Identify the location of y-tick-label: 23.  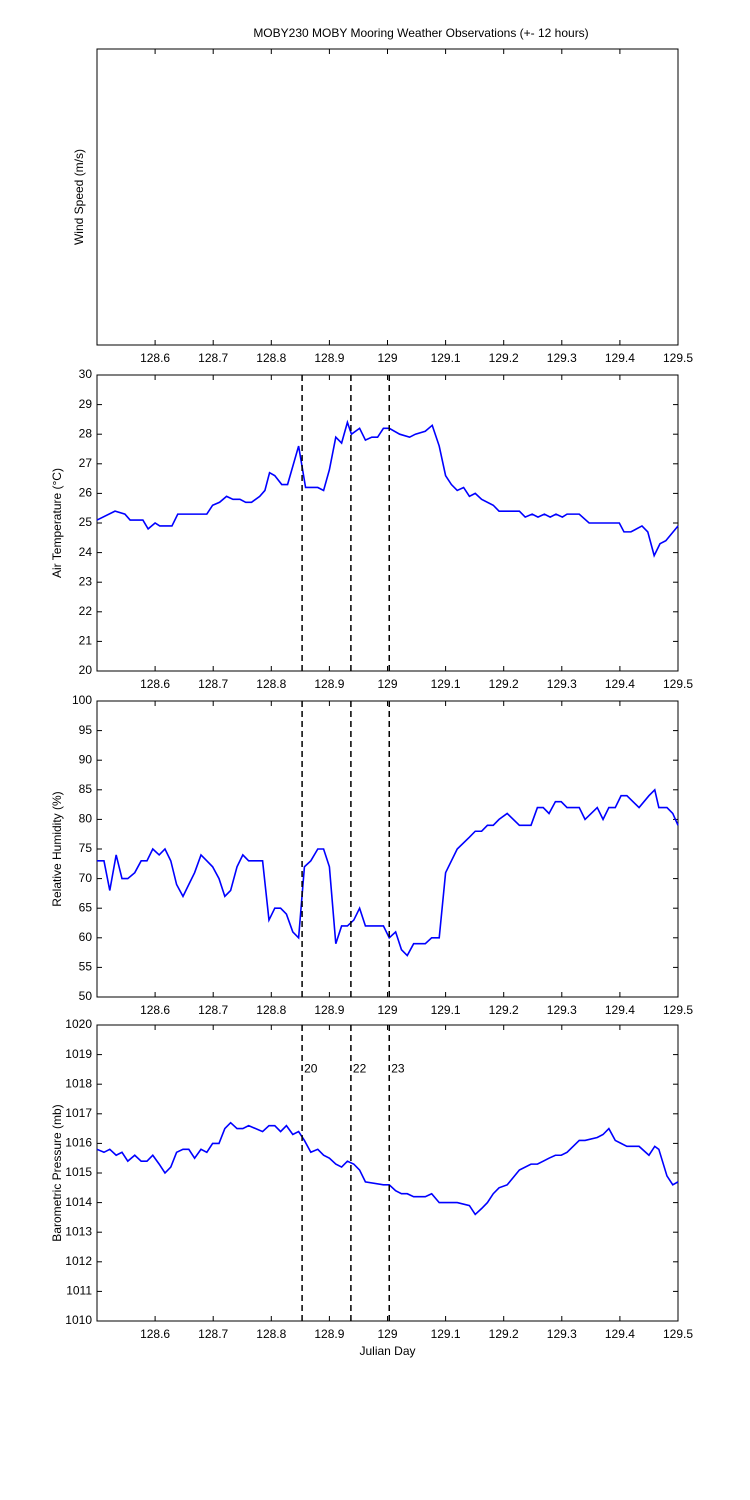
(86, 581).